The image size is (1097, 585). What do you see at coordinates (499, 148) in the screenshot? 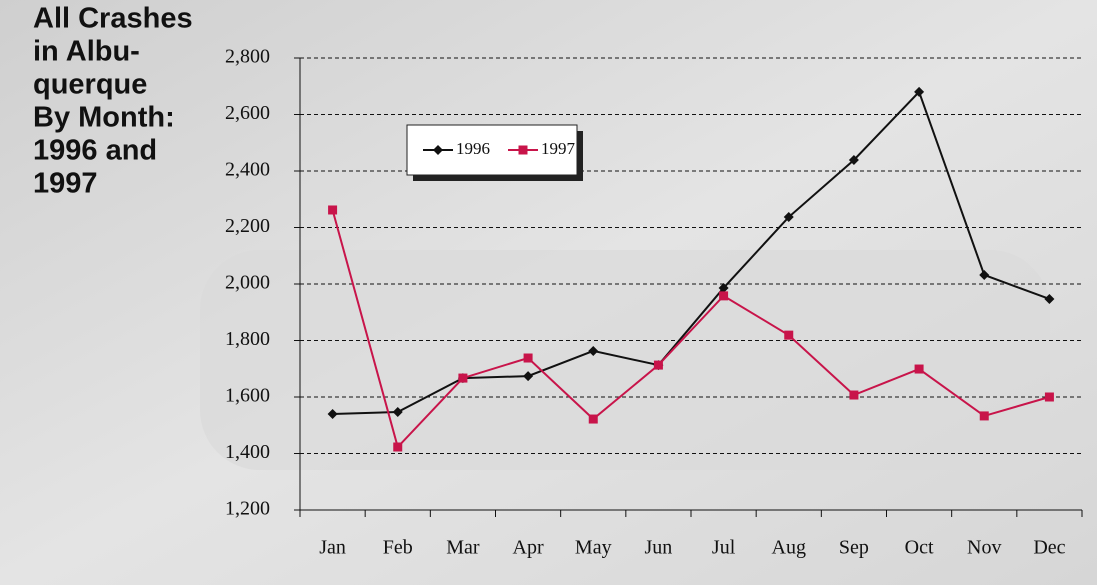
I see `legend-entries: 1996 1997` at bounding box center [499, 148].